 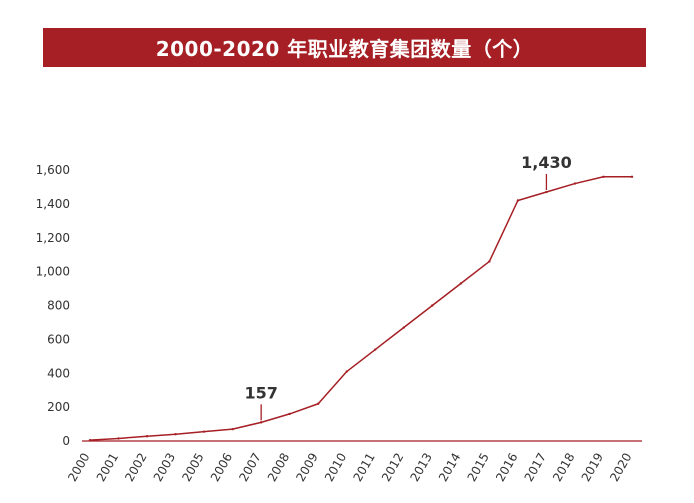 I want to click on x-tick-label: 2015, so click(x=478, y=467).